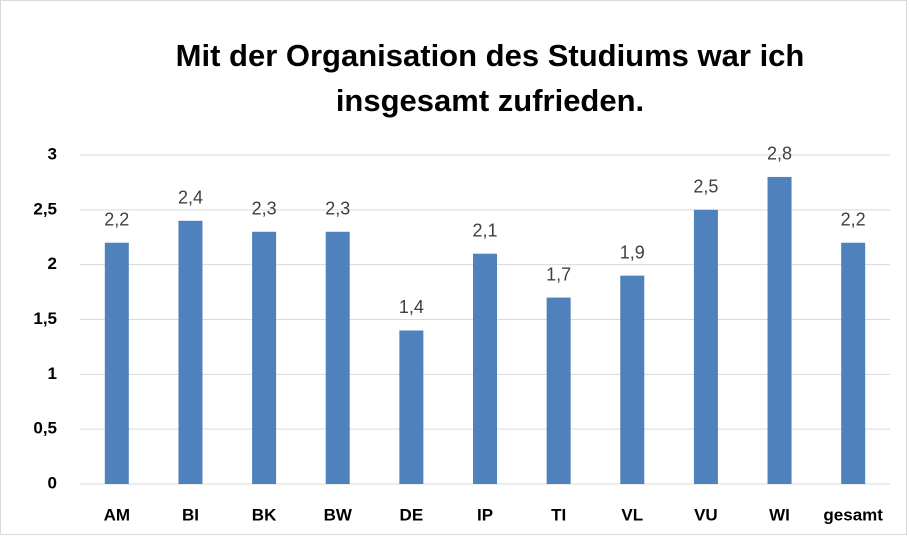 This screenshot has width=909, height=537. What do you see at coordinates (190, 514) in the screenshot?
I see `x-tick-label: BI` at bounding box center [190, 514].